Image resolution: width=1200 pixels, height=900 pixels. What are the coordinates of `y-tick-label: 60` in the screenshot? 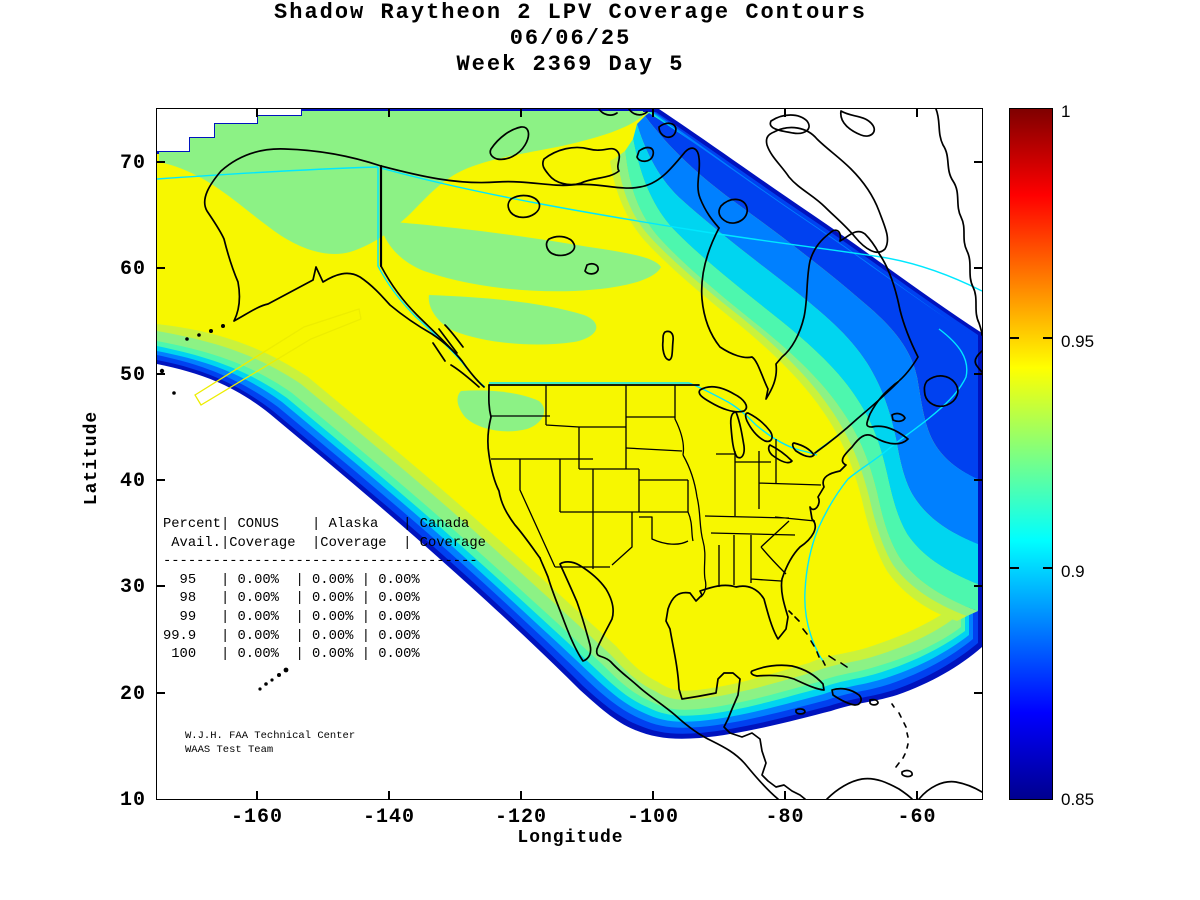 It's located at (132, 269).